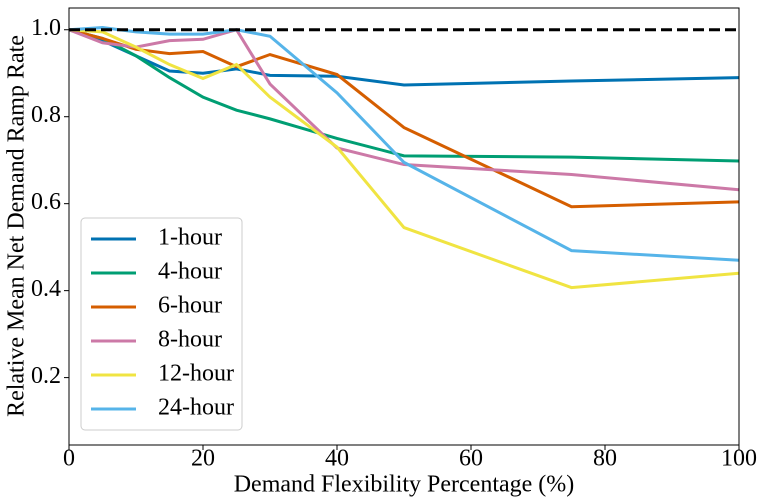 This screenshot has height=504, width=764. I want to click on x-tick-label: 40, so click(337, 459).